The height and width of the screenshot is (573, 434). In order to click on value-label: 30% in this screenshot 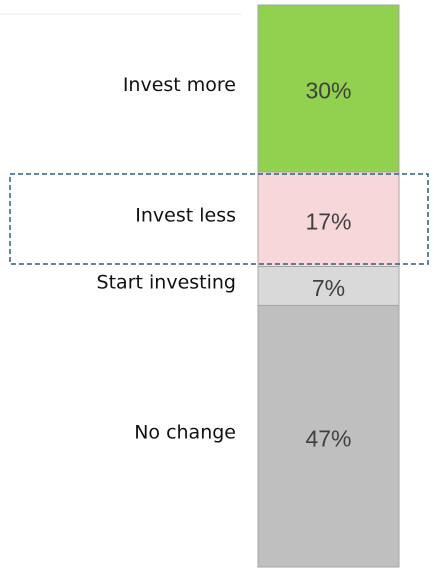, I will do `click(328, 91)`.